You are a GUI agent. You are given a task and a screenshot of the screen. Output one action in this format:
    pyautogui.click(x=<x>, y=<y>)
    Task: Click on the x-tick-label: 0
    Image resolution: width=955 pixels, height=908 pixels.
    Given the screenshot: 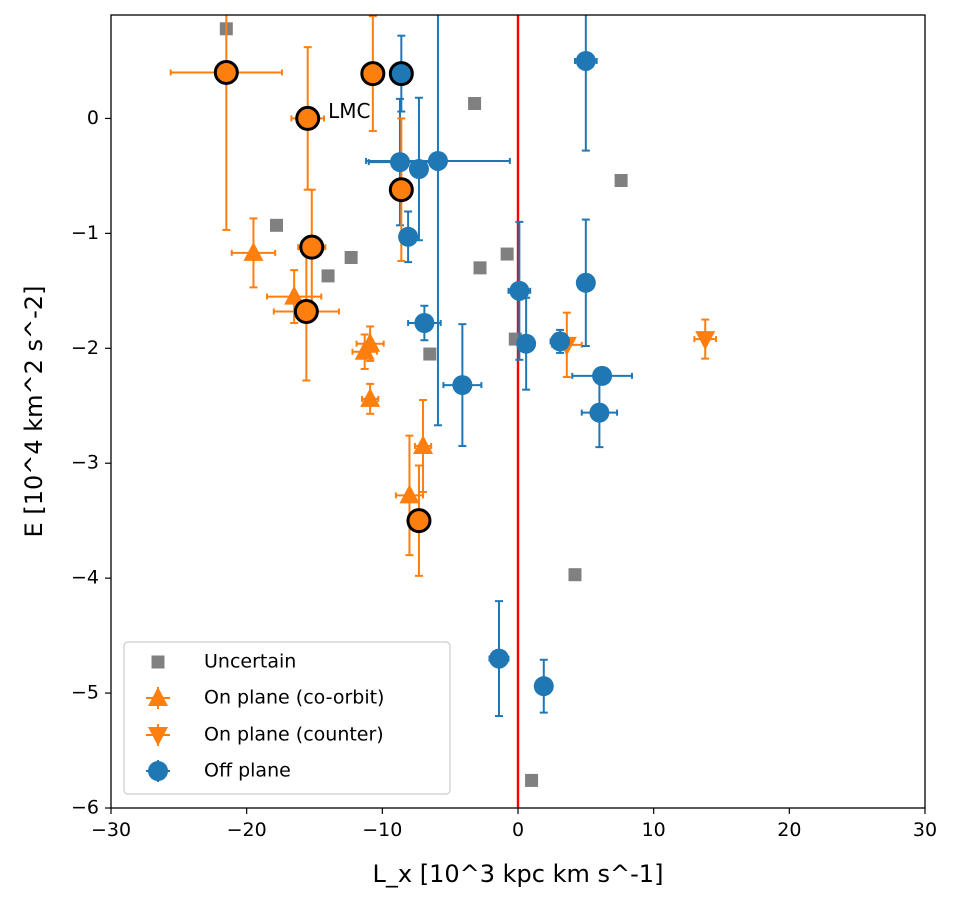 What is the action you would take?
    pyautogui.click(x=518, y=830)
    